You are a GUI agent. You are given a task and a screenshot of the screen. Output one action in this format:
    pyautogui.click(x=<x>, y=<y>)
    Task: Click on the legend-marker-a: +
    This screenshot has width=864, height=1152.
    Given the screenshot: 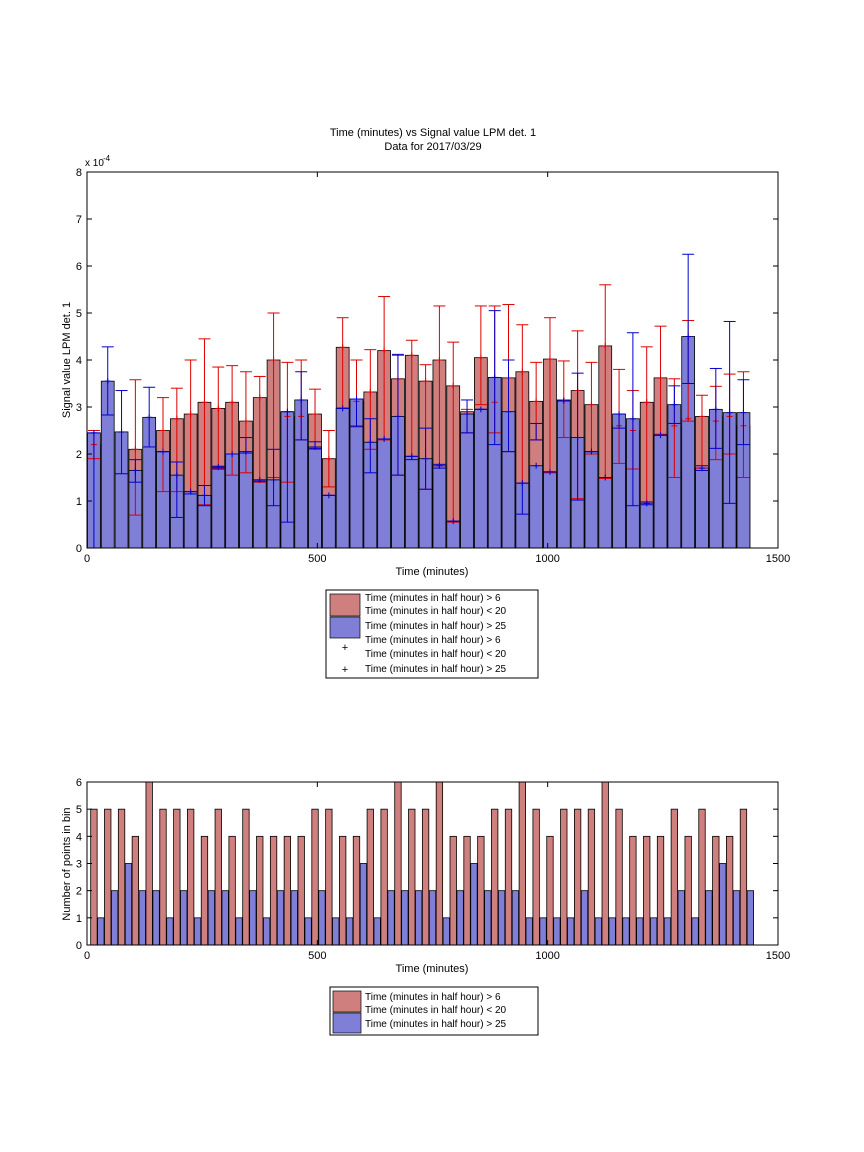 What is the action you would take?
    pyautogui.click(x=345, y=648)
    